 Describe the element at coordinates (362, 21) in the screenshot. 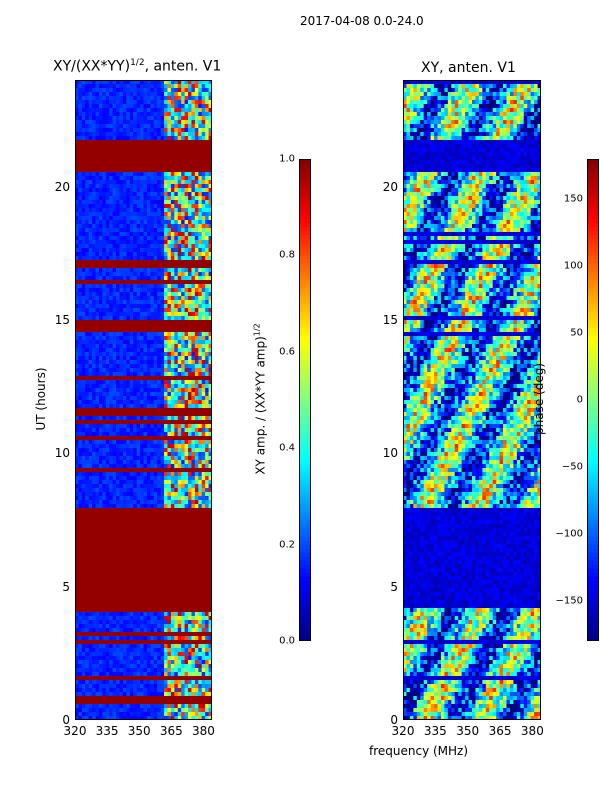

I see `figure-suptitle: 2017-04-08 0.0-24.0` at that location.